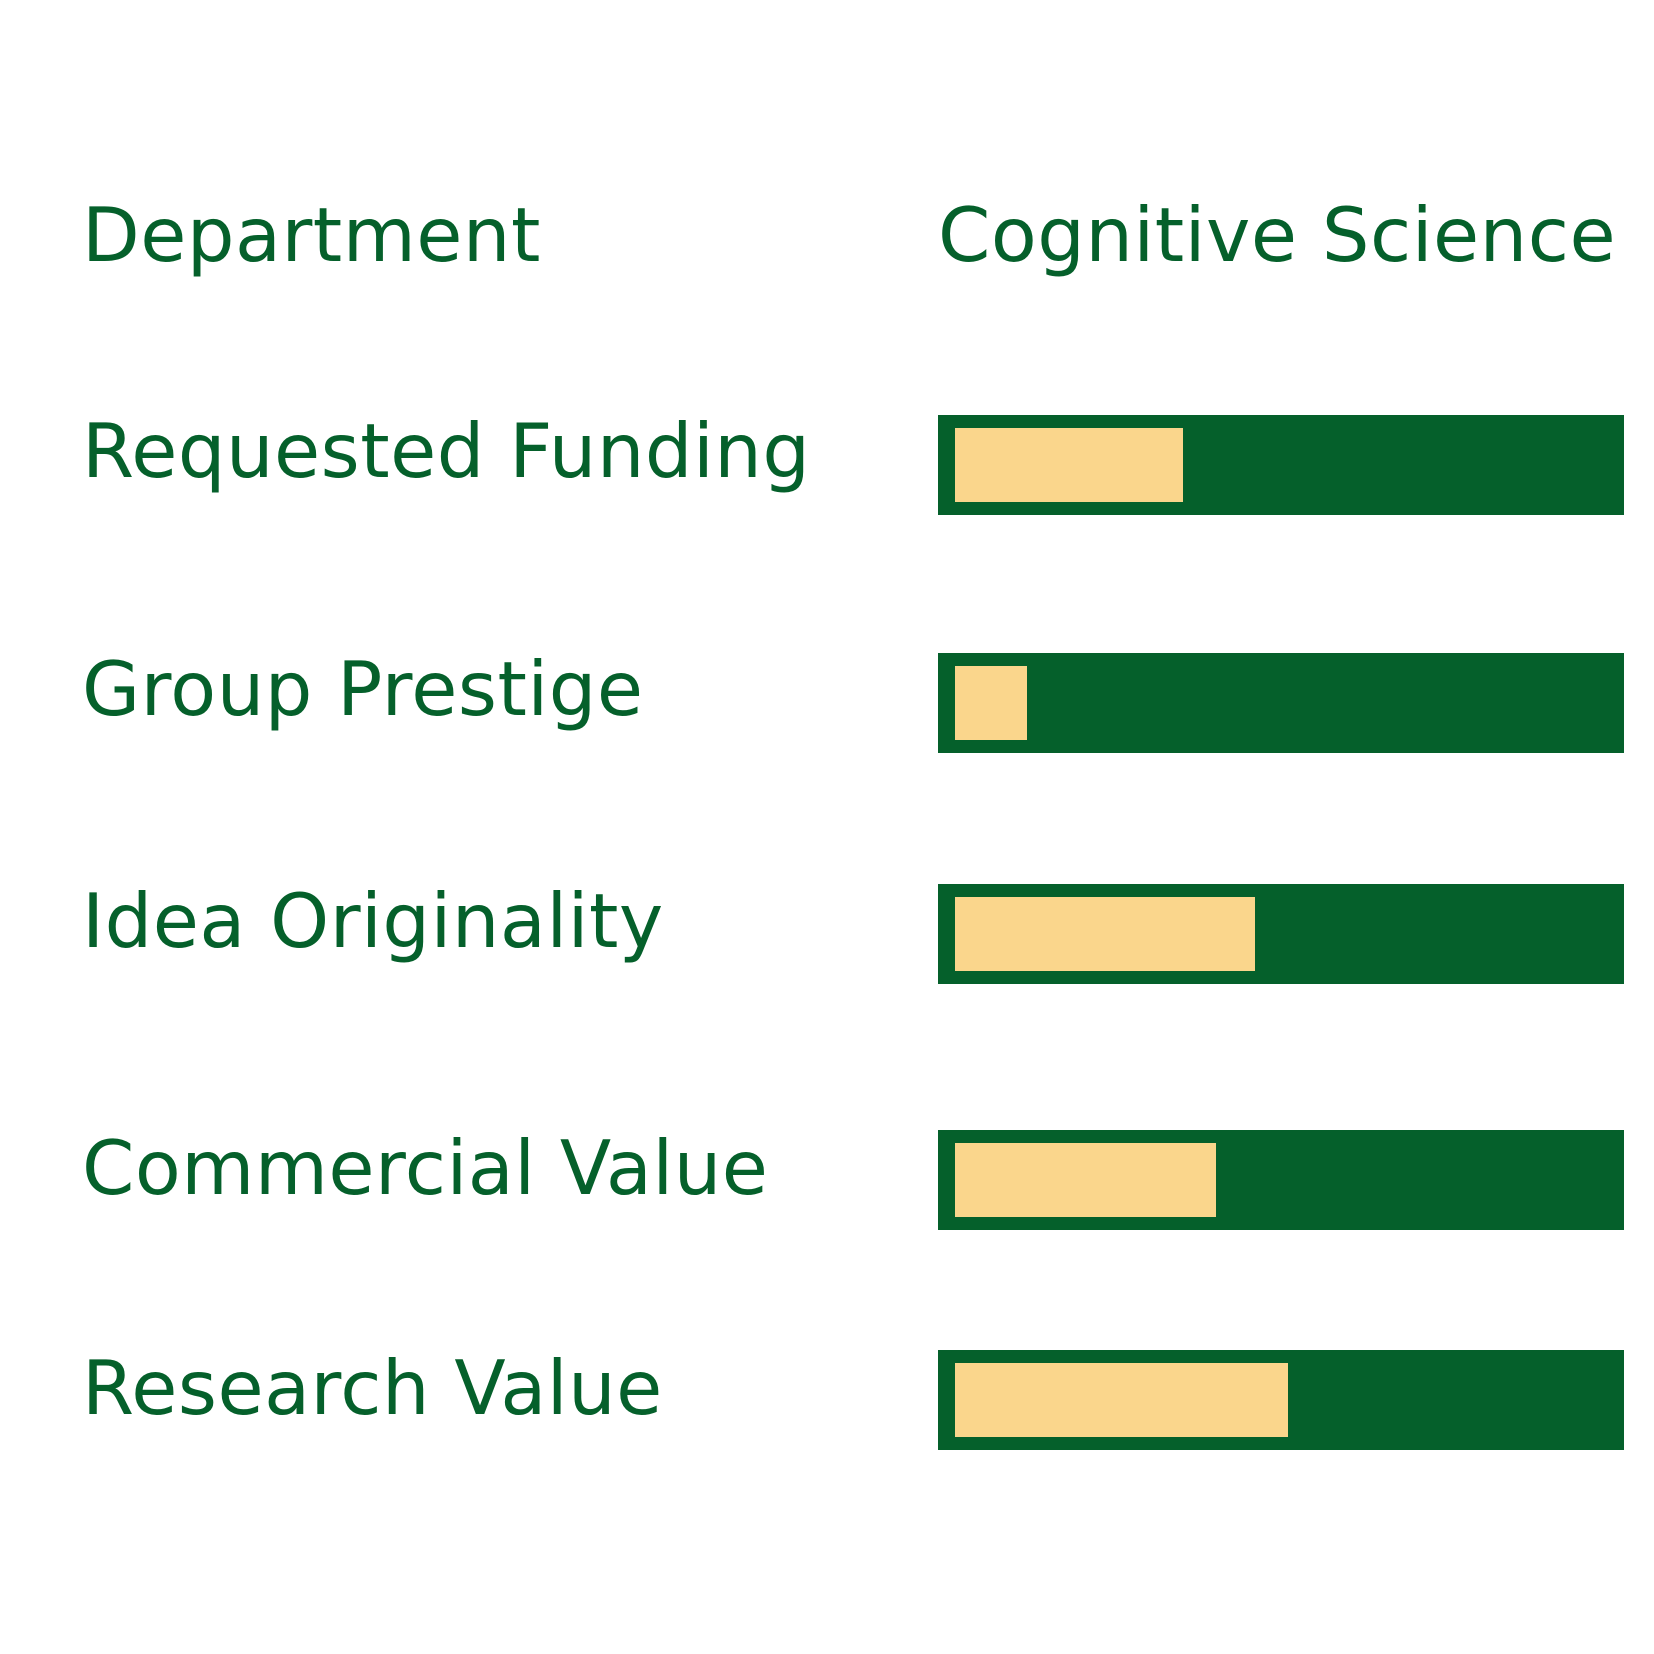 The image size is (1654, 1654). I want to click on department-header-label: Department, so click(311, 235).